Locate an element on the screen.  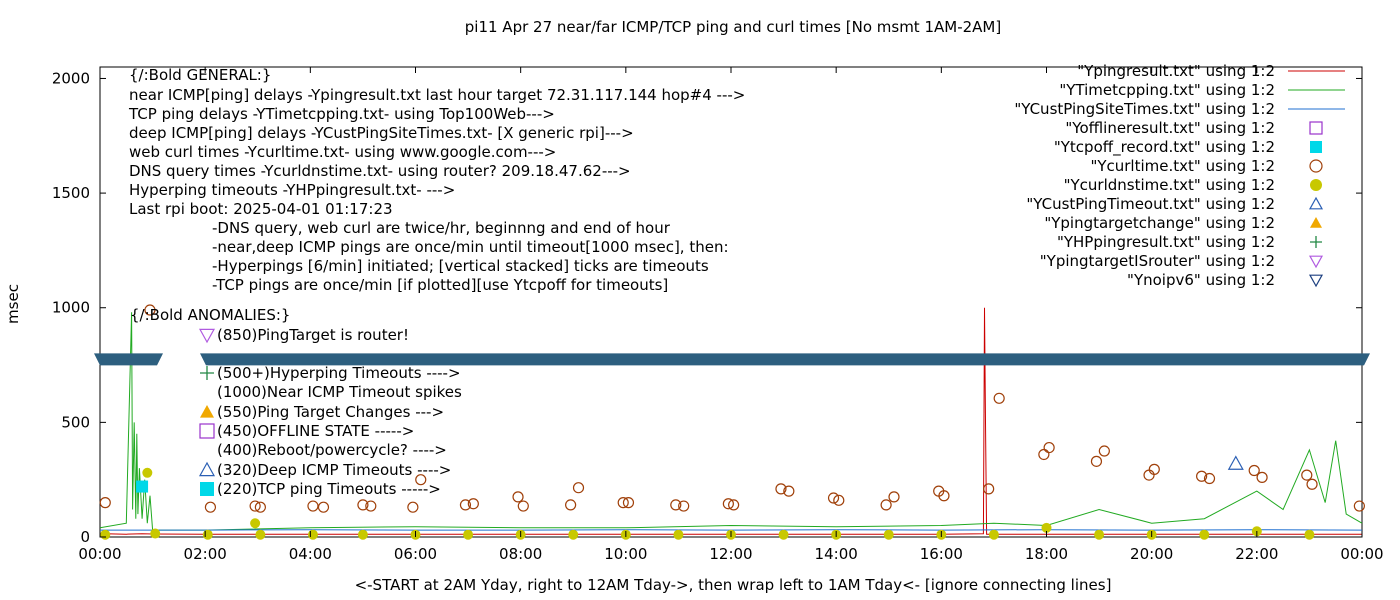
y-tick-label: 2000 is located at coordinates (71, 78).